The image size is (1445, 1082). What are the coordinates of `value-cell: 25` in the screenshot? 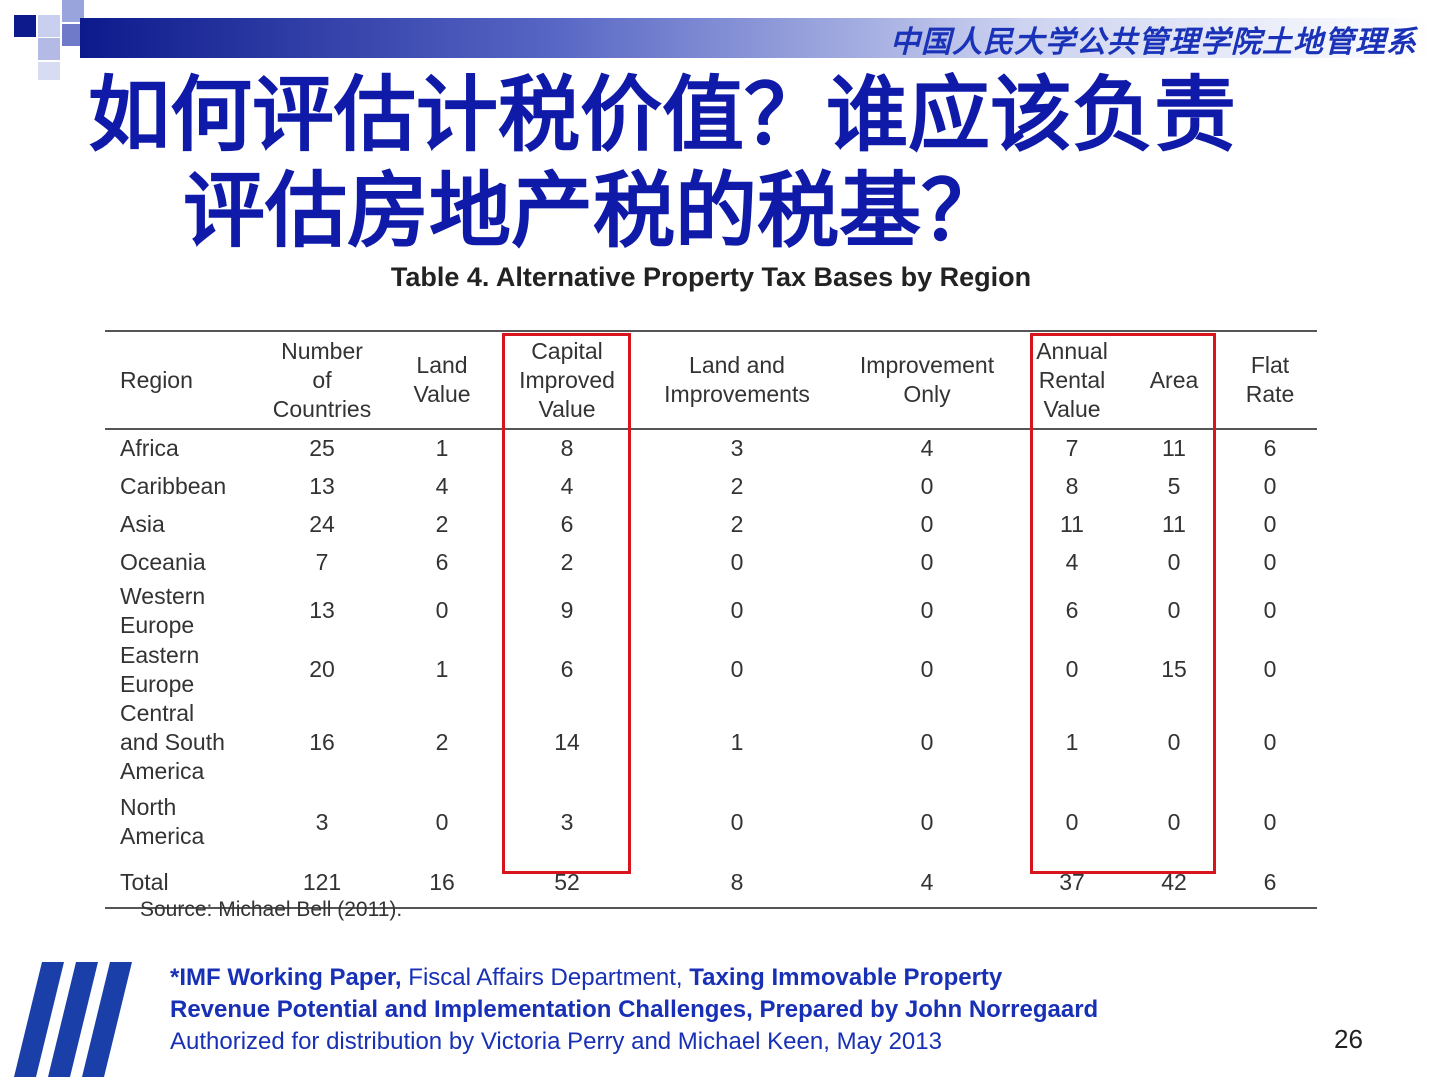 It's located at (322, 448).